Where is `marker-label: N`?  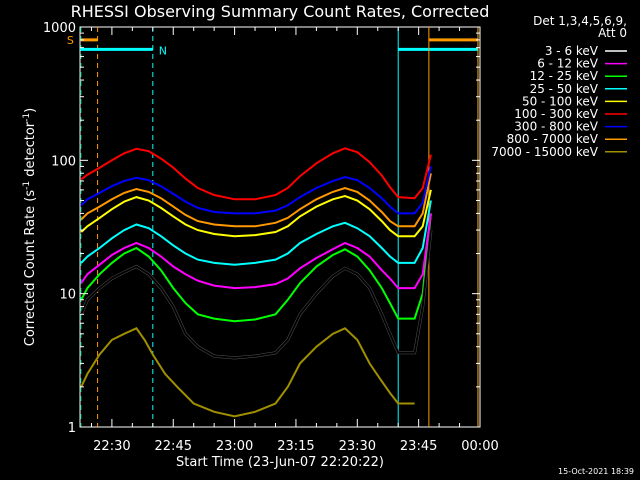
marker-label: N is located at coordinates (163, 50).